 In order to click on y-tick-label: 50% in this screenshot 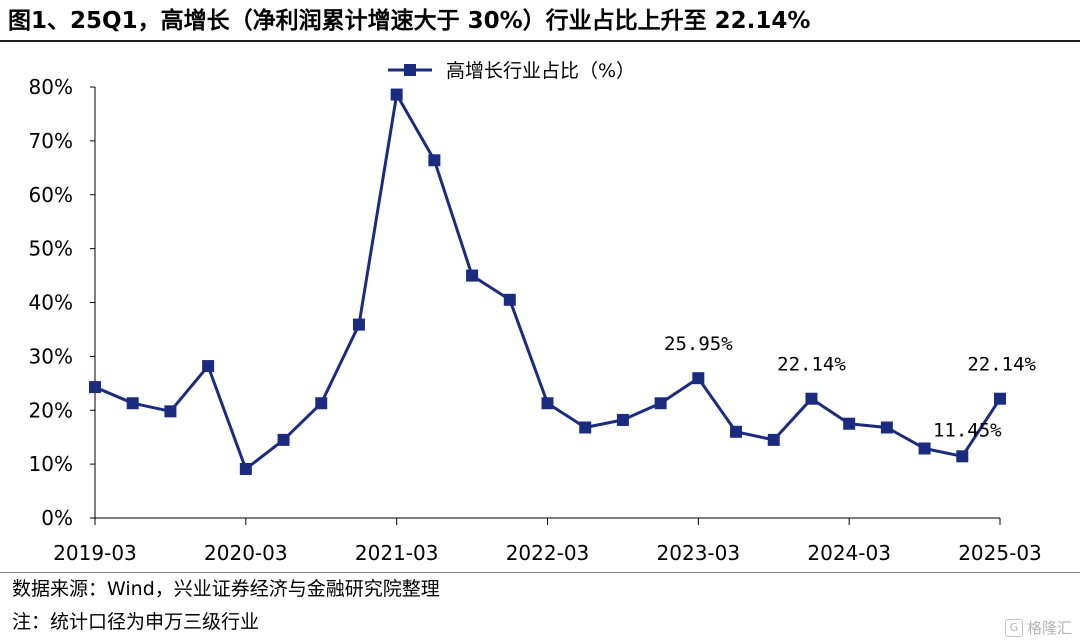, I will do `click(51, 249)`.